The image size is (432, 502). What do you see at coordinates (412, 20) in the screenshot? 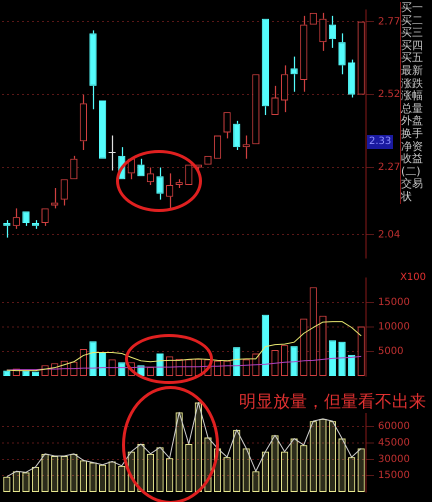
I see `text: 买二` at bounding box center [412, 20].